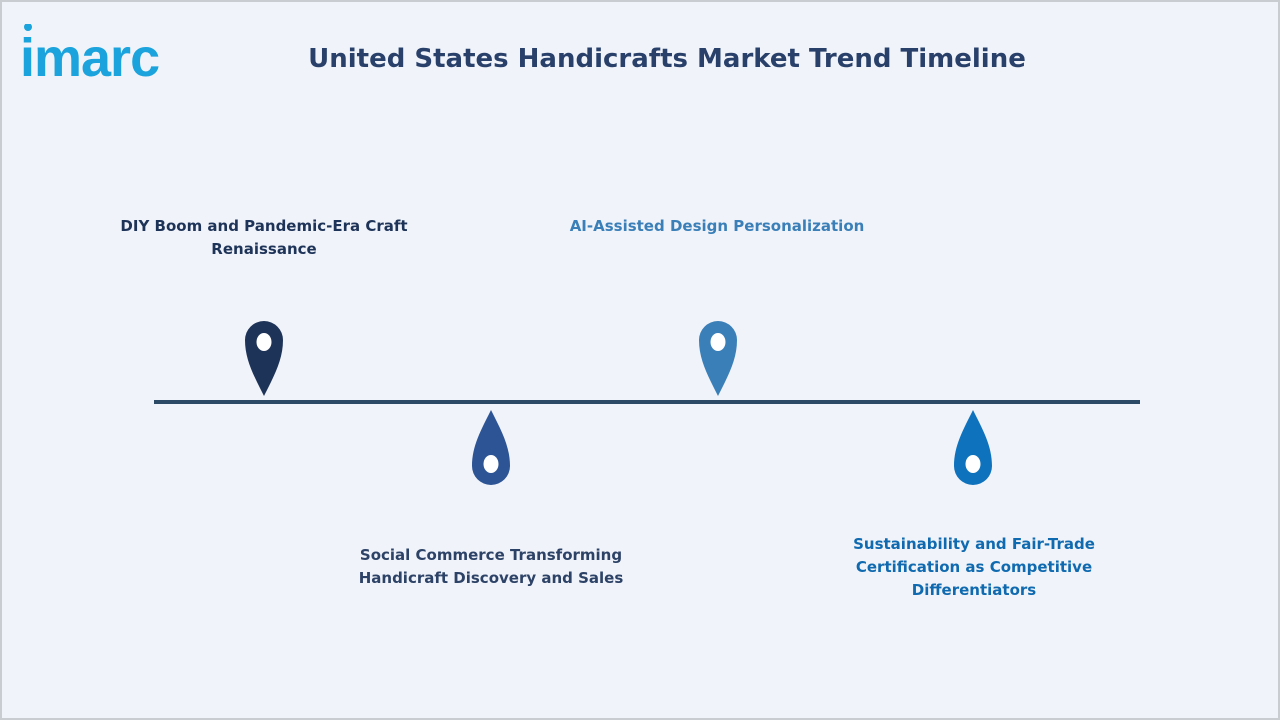 The image size is (1280, 720). What do you see at coordinates (718, 358) in the screenshot?
I see `milestone-3-pin-icon` at bounding box center [718, 358].